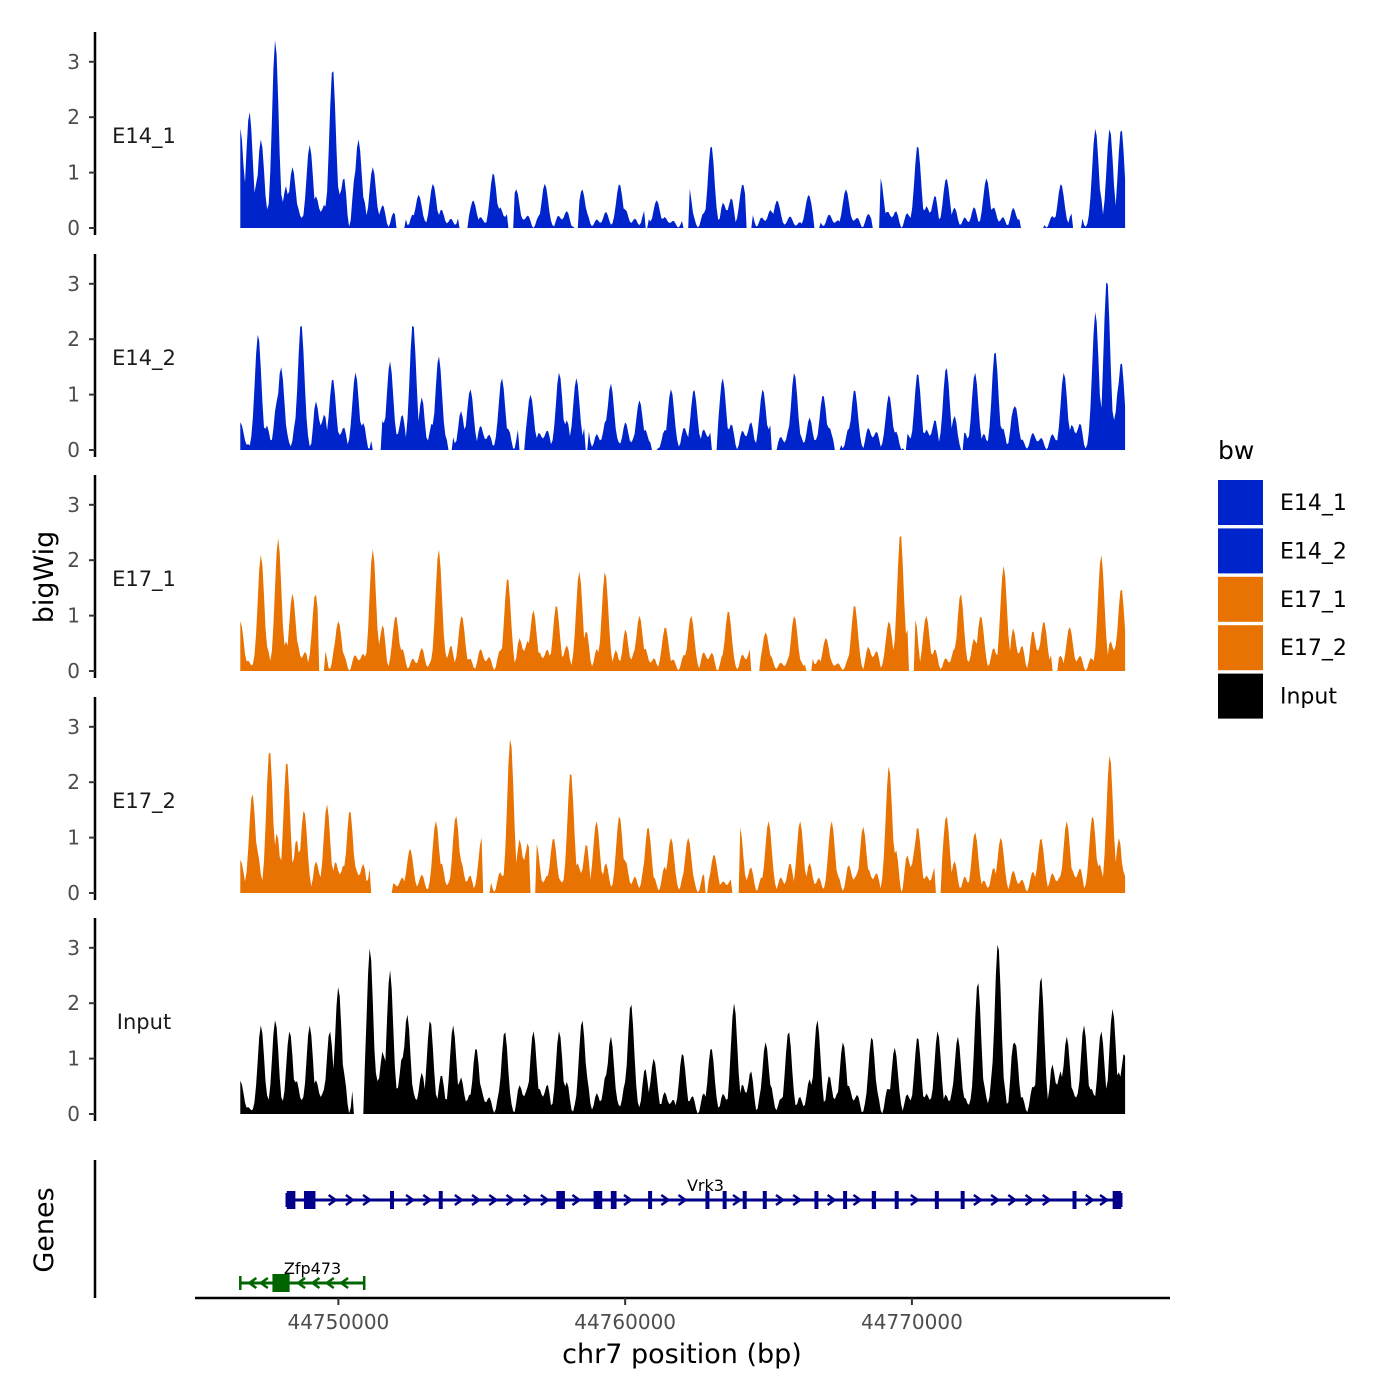 The width and height of the screenshot is (1400, 1400). What do you see at coordinates (1313, 600) in the screenshot?
I see `legend-label-E17_1: E17_1` at bounding box center [1313, 600].